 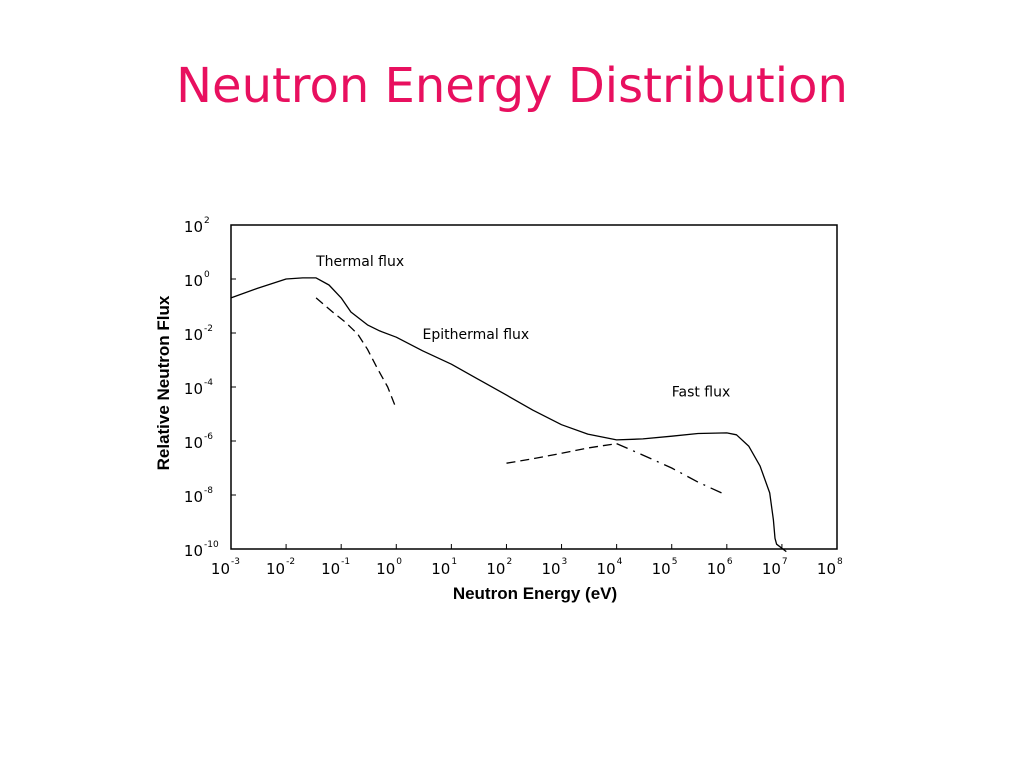 What do you see at coordinates (207, 275) in the screenshot?
I see `y-tick-exponent: 0` at bounding box center [207, 275].